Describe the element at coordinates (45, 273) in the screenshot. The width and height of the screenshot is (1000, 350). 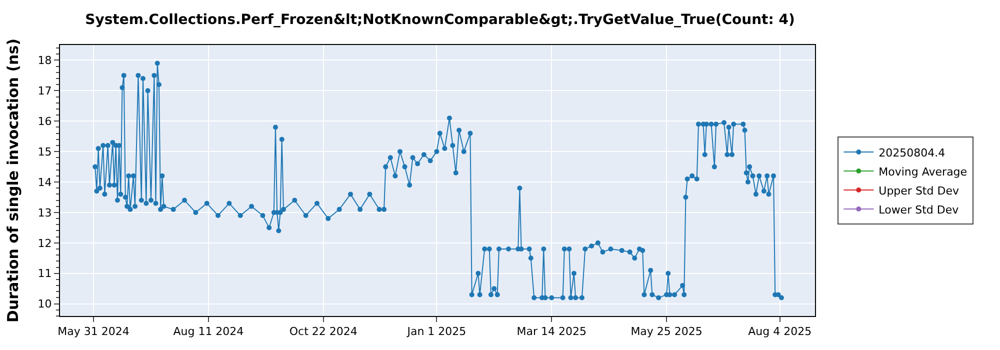
I see `y-tick-label: 11` at that location.